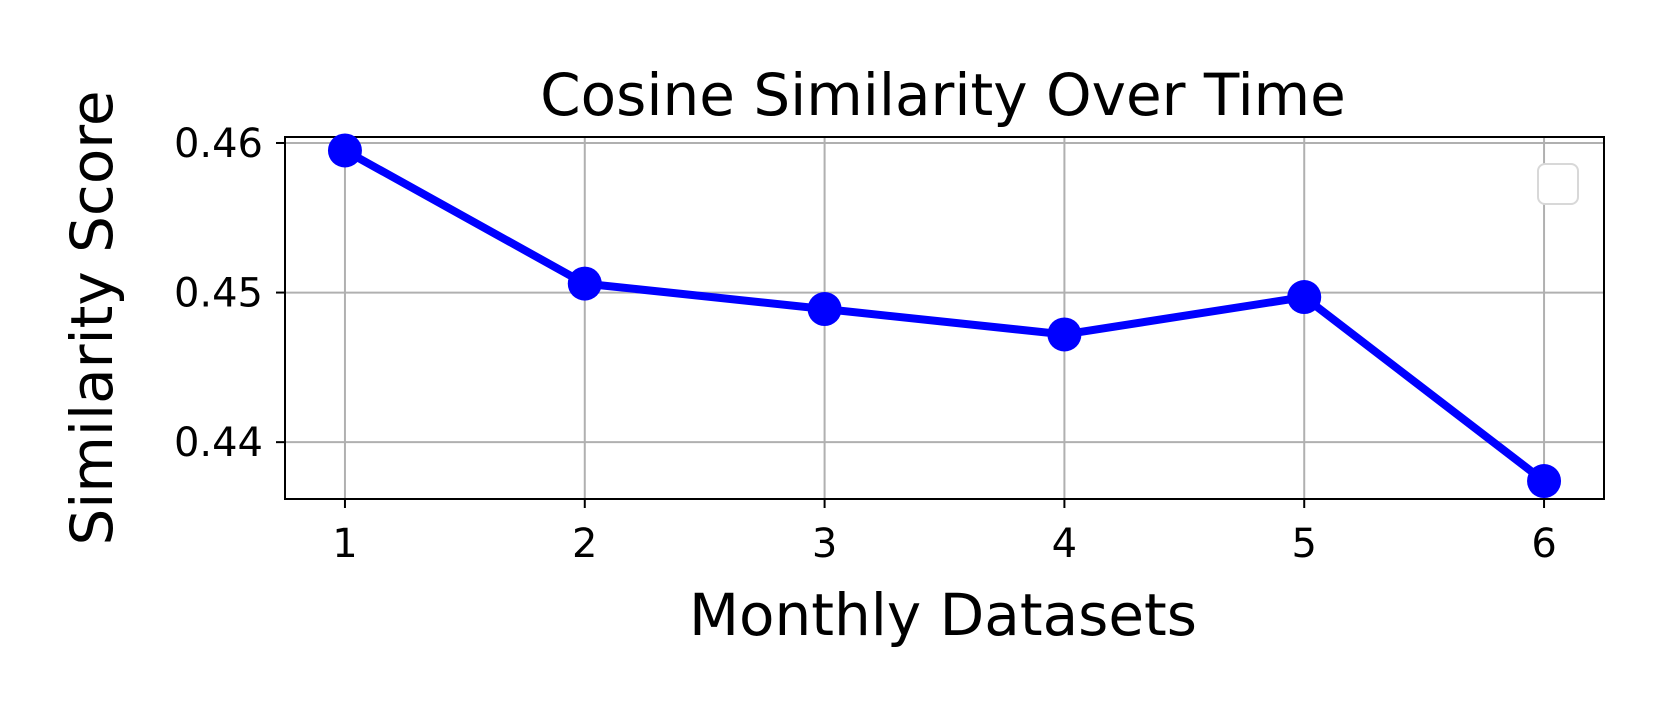  Describe the element at coordinates (92, 317) in the screenshot. I see `y-axis-title: Similarity Score` at that location.